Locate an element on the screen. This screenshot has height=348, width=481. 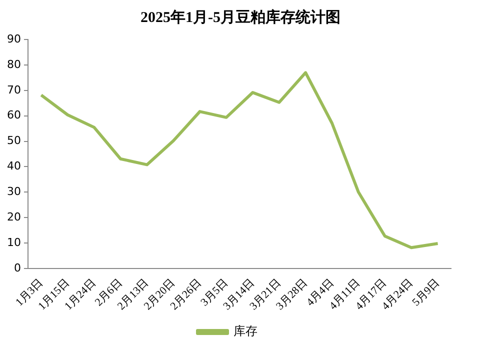
y-tick-label: 80 is located at coordinates (13, 64).